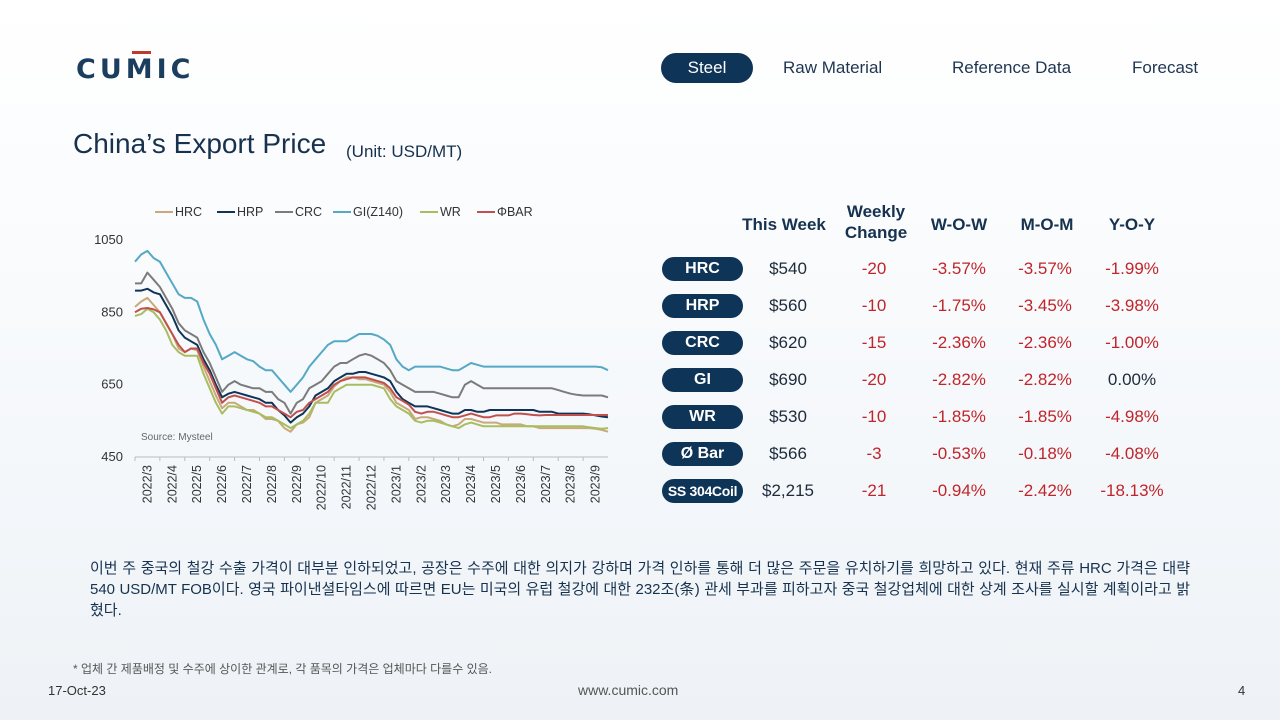 The image size is (1280, 720). What do you see at coordinates (272, 484) in the screenshot?
I see `x-tick-label: 2022/8` at bounding box center [272, 484].